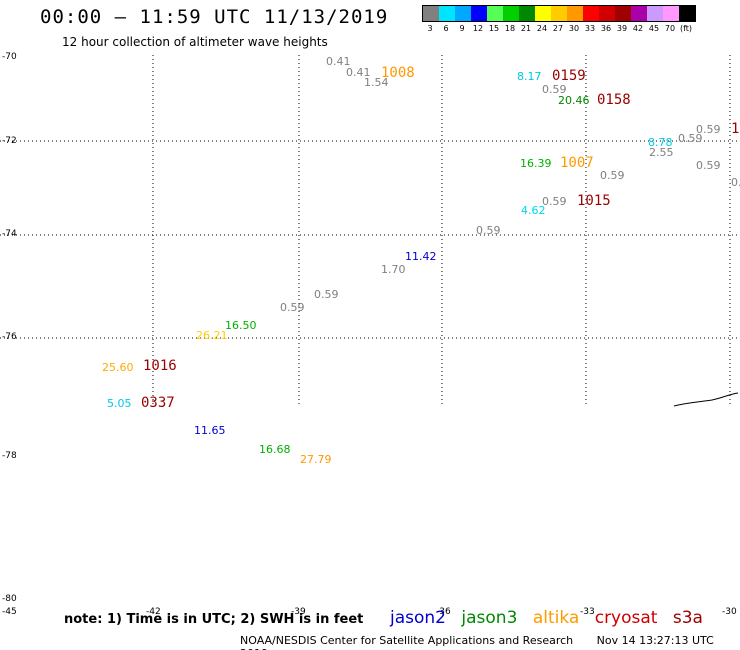 Image resolution: width=740 pixels, height=650 pixels. Describe the element at coordinates (687, 618) in the screenshot. I see `satellite-s3a: s3a` at that location.